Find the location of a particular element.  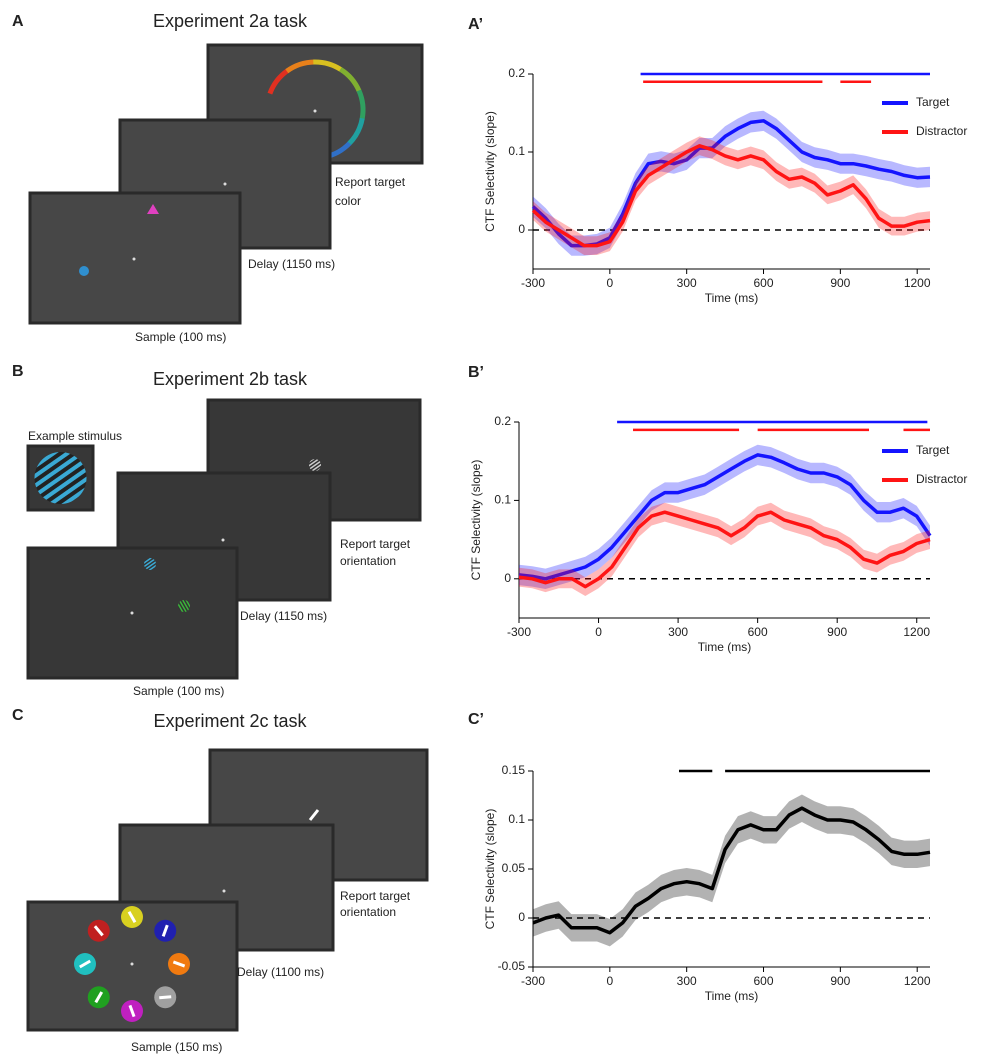

y-tick-label: -0.05 is located at coordinates (512, 966).